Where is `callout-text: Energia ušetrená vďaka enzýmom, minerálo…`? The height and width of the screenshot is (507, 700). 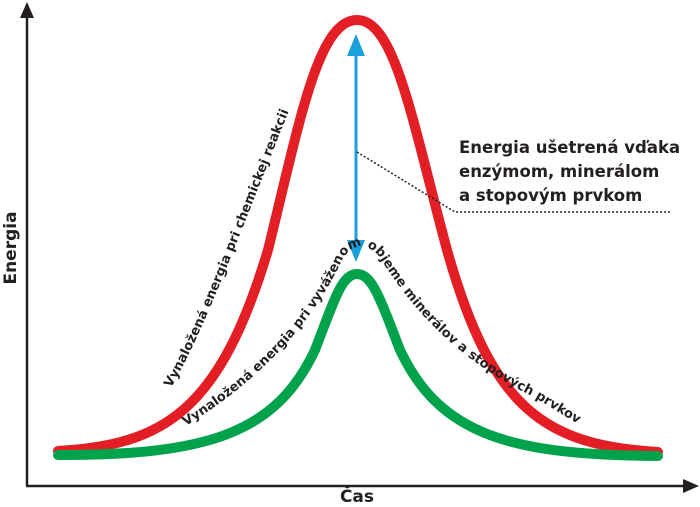
callout-text: Energia ušetrená vďaka enzýmom, minerálo… is located at coordinates (569, 171).